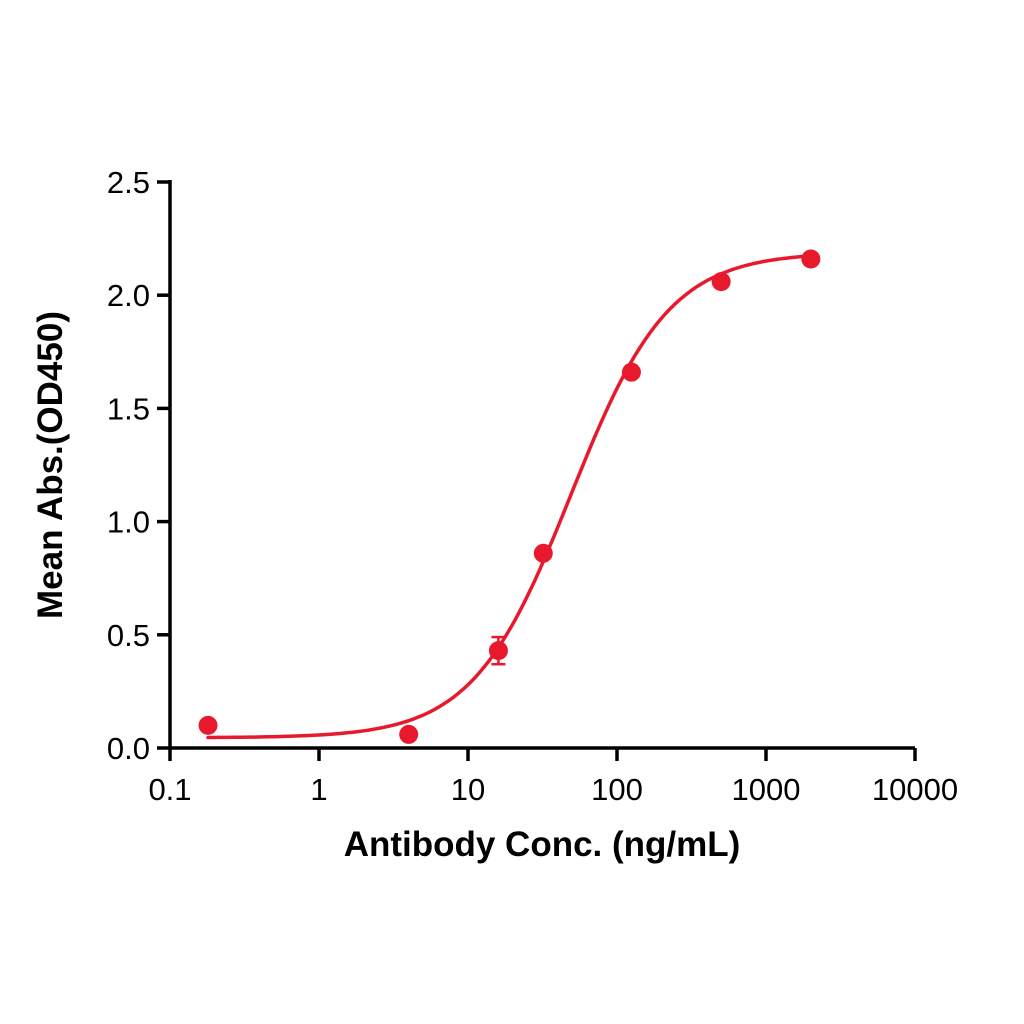  What do you see at coordinates (50, 465) in the screenshot?
I see `y-axis-title: Mean Abs.(OD450)` at bounding box center [50, 465].